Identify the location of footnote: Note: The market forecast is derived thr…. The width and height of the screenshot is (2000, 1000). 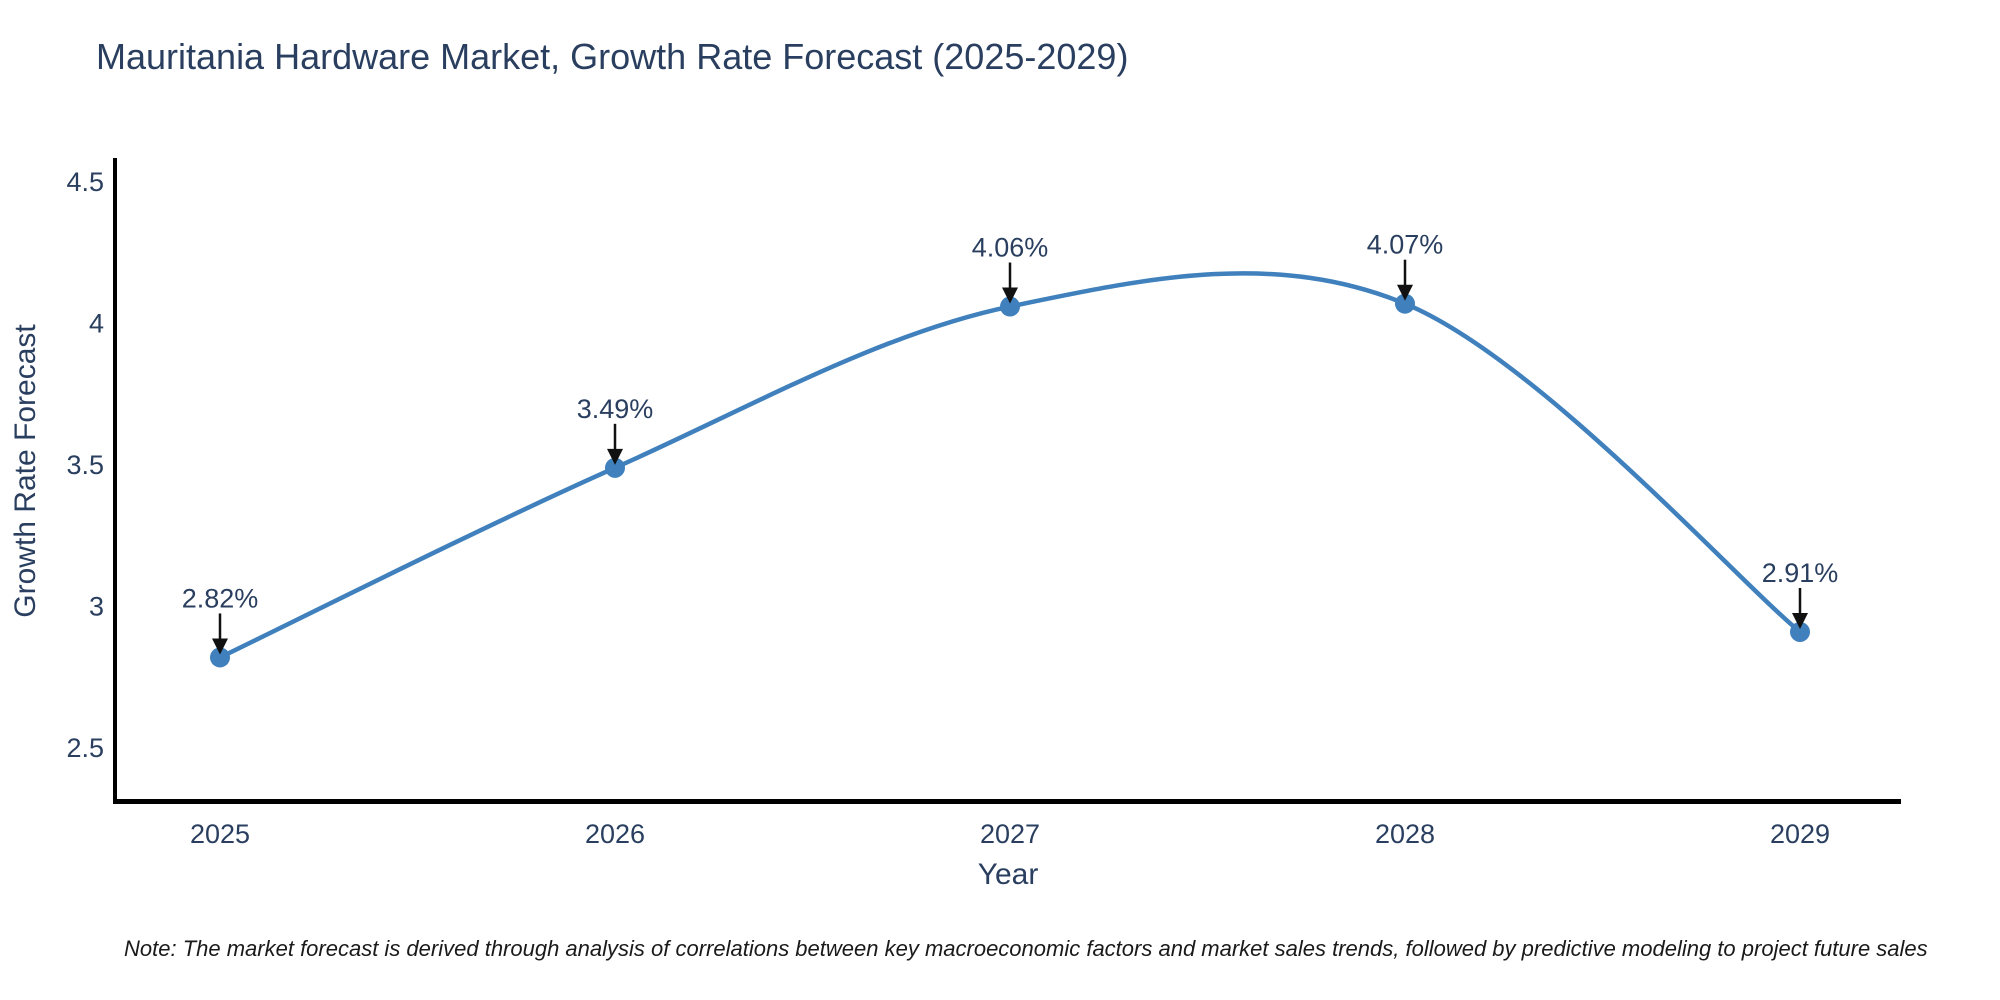
(1026, 948).